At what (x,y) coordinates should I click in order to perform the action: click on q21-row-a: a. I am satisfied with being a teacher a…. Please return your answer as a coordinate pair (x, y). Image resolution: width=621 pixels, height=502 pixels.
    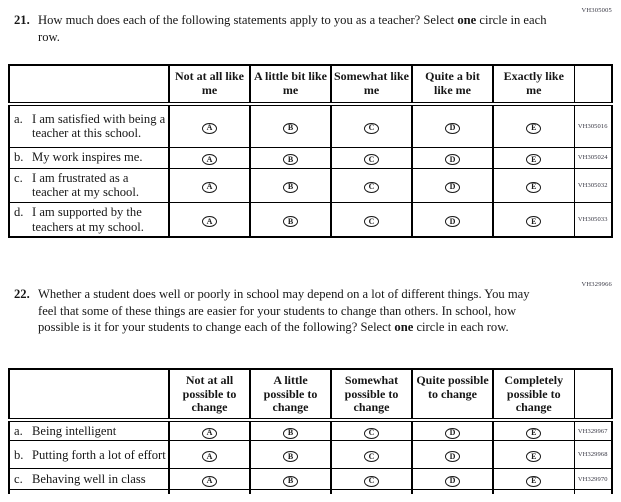
    Looking at the image, I should click on (310, 126).